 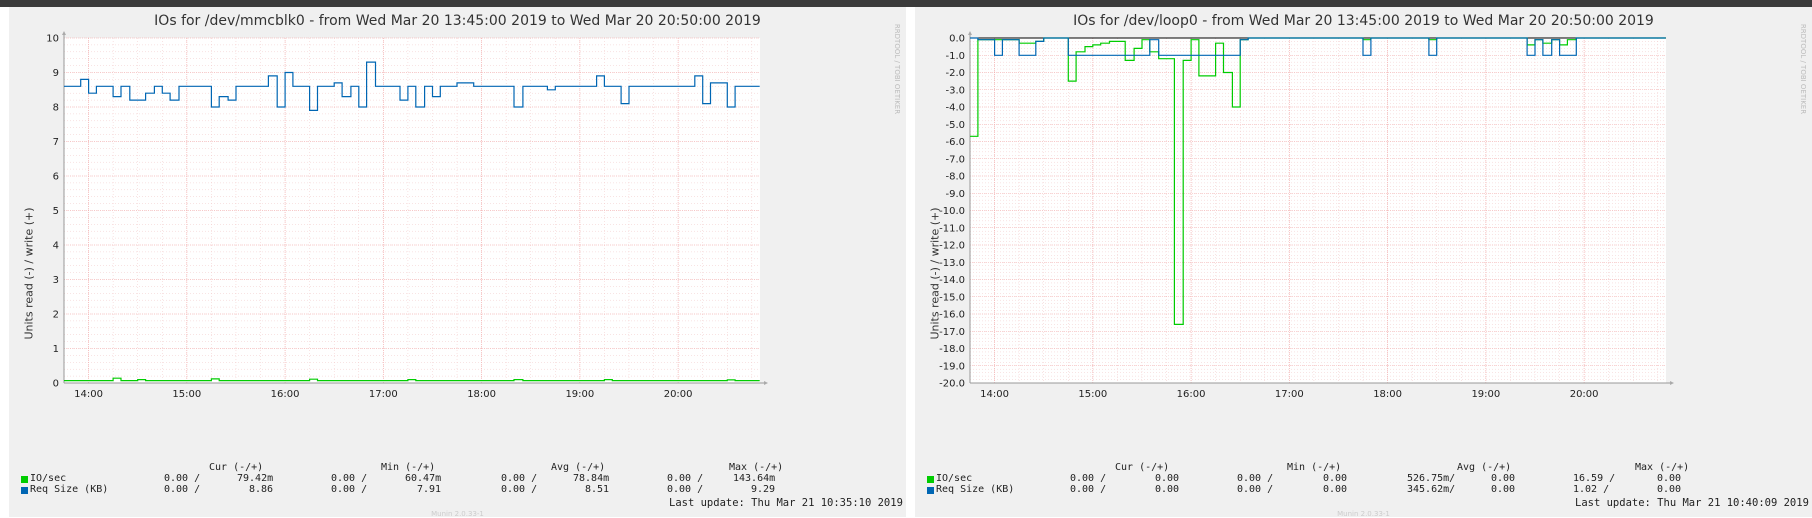 I want to click on y-tick-label: -16.0, so click(x=952, y=315).